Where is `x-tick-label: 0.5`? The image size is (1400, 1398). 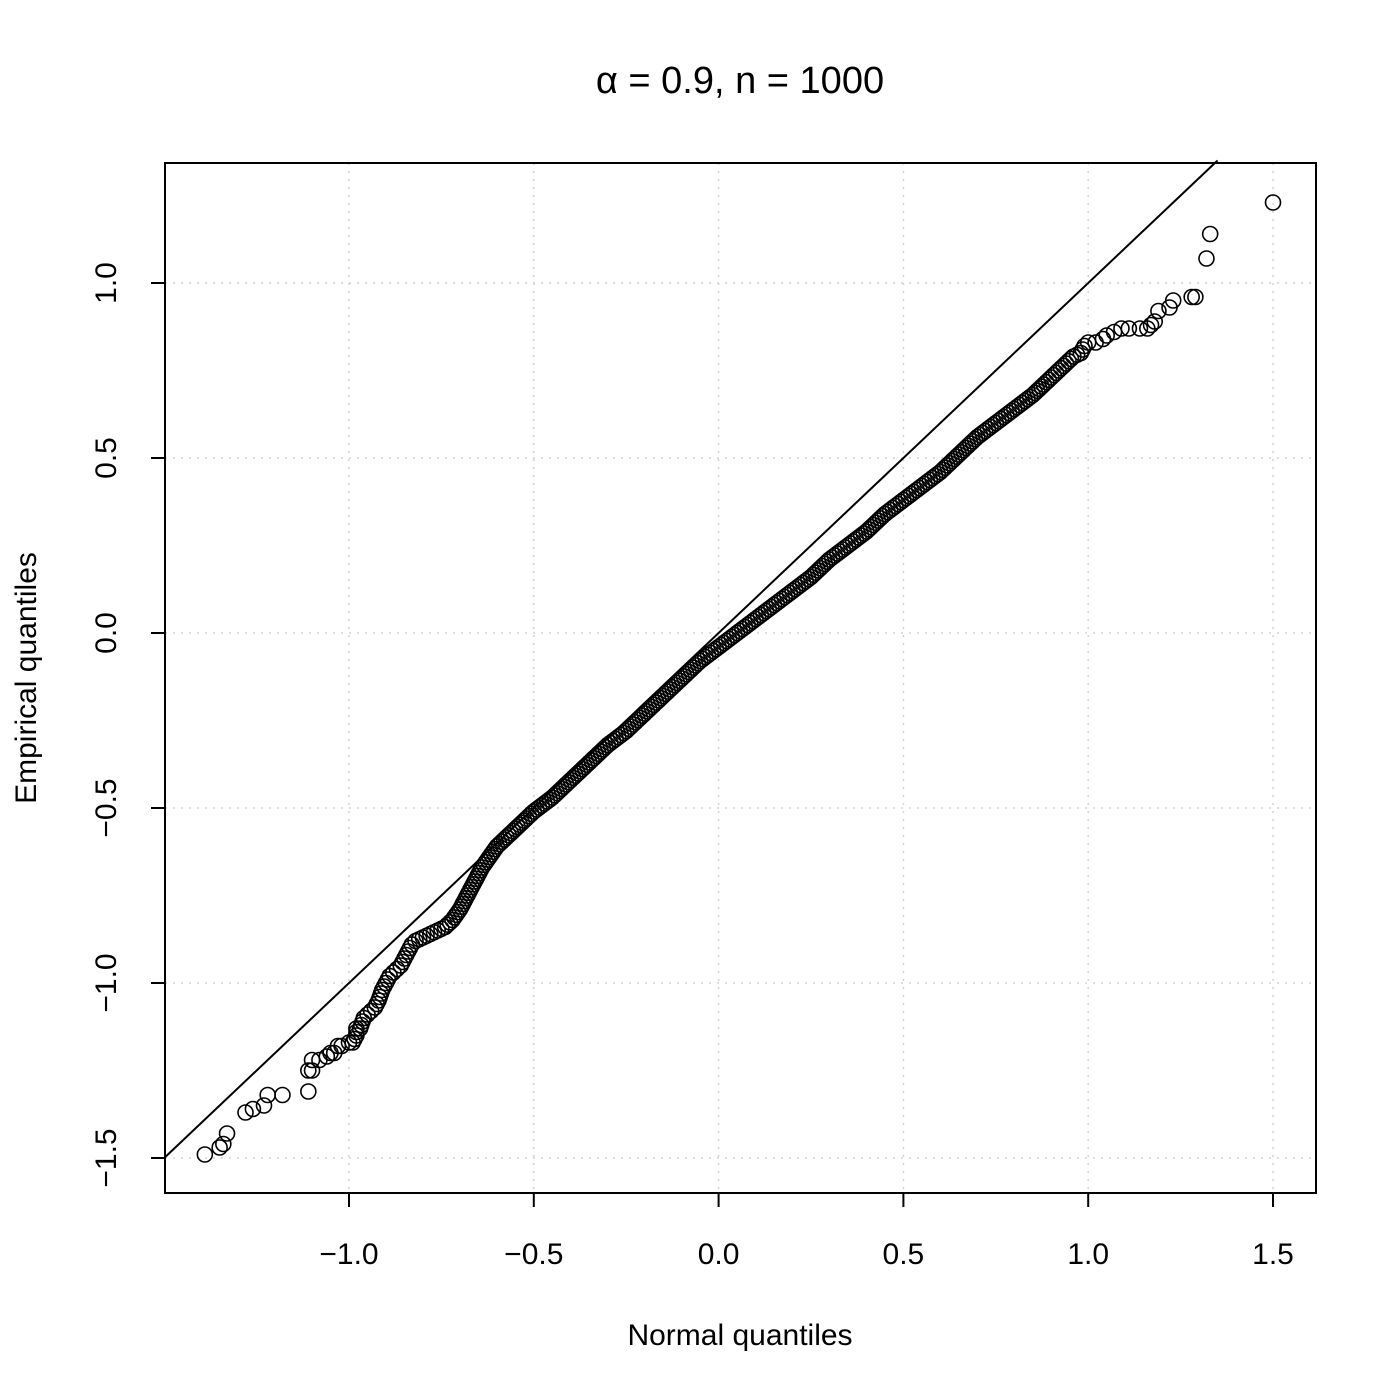
x-tick-label: 0.5 is located at coordinates (904, 1254).